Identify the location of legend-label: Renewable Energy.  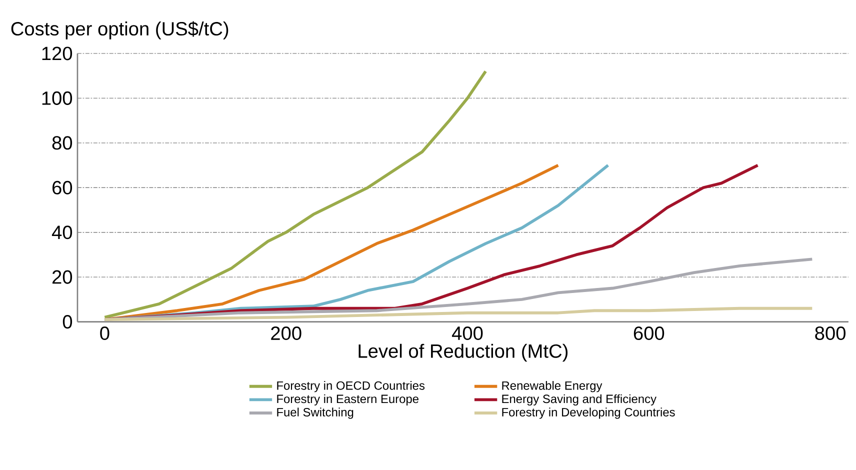
(552, 386).